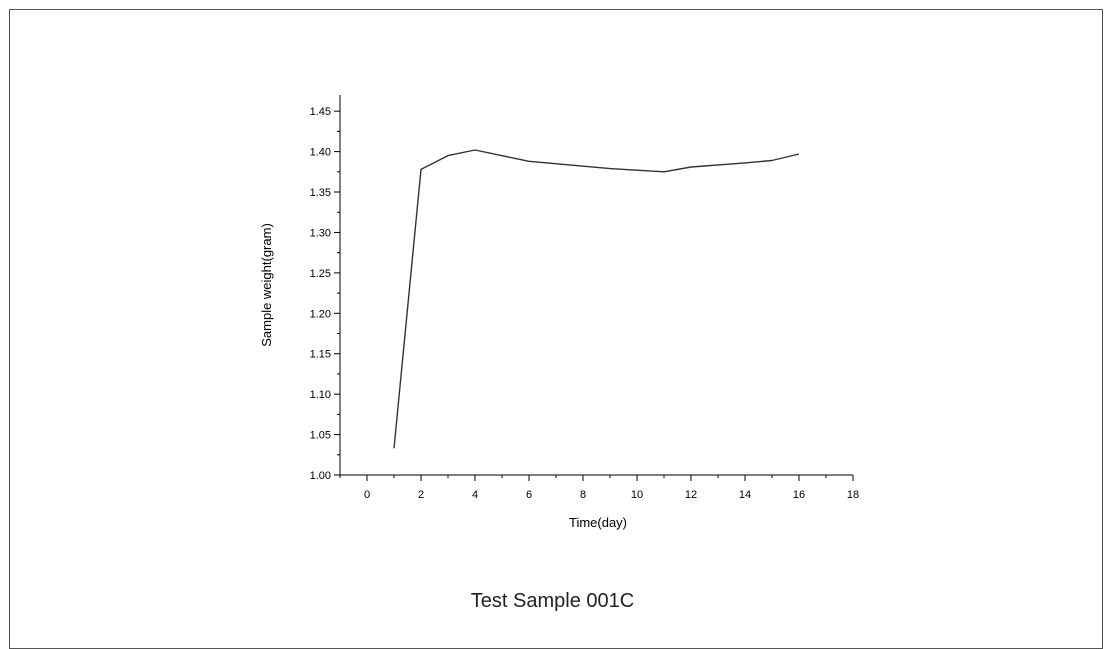 This screenshot has width=1105, height=649. What do you see at coordinates (475, 495) in the screenshot?
I see `x-tick-label: 4` at bounding box center [475, 495].